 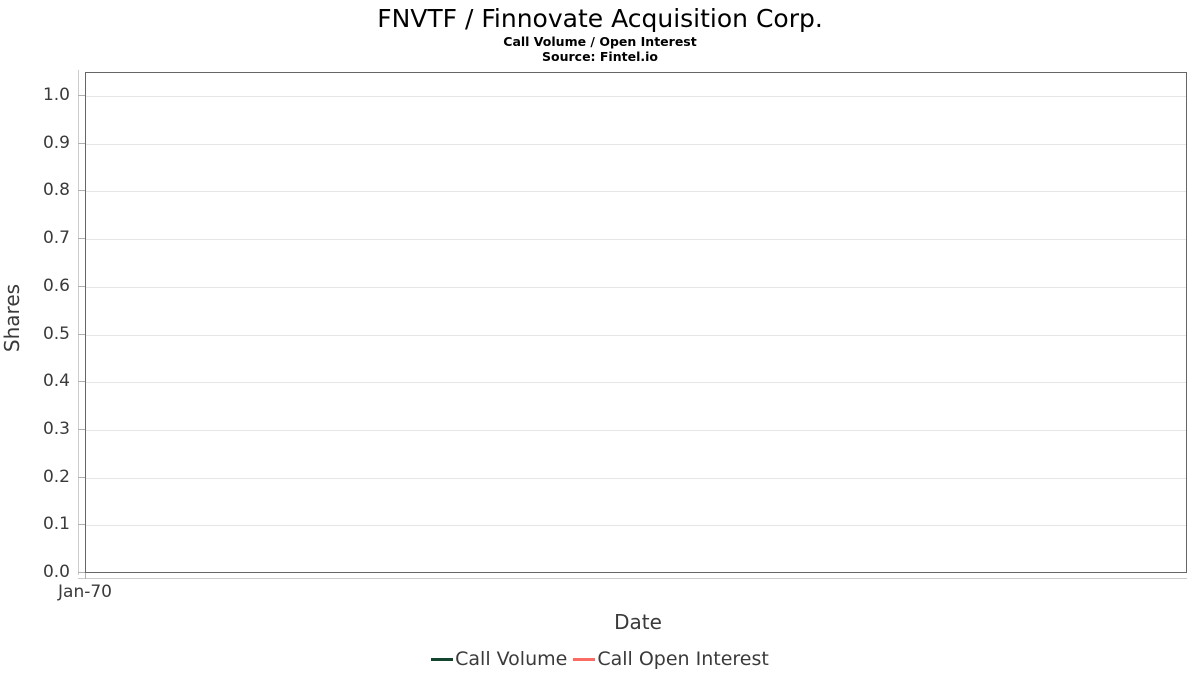 I want to click on legend-item: Call Open Interest, so click(x=671, y=659).